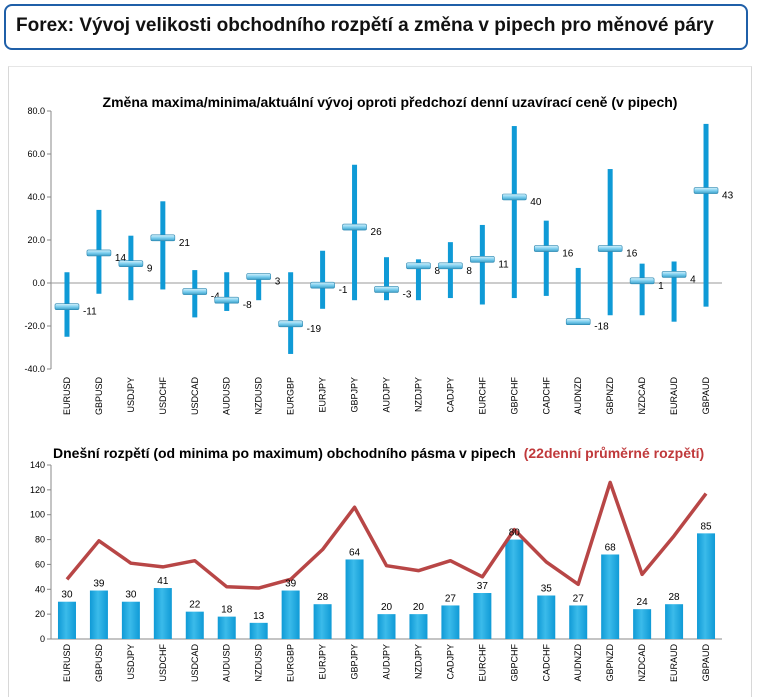 The image size is (758, 700). What do you see at coordinates (614, 453) in the screenshot?
I see `bar-chart-title-red: (22denní průměrné rozpětí)` at bounding box center [614, 453].